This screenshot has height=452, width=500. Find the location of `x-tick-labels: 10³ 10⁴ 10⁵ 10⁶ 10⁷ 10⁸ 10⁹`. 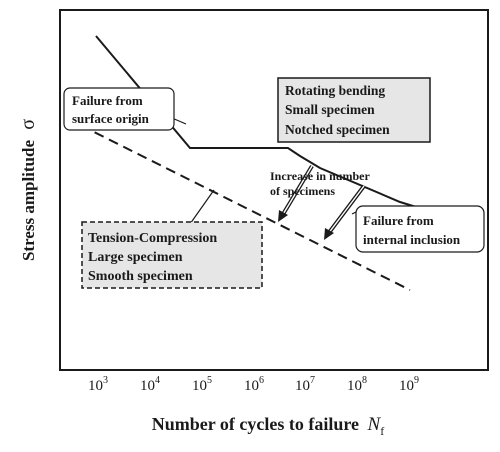

x-tick-labels: 10³ 10⁴ 10⁵ 10⁶ 10⁷ 10⁸ 10⁹ is located at coordinates (253, 384).